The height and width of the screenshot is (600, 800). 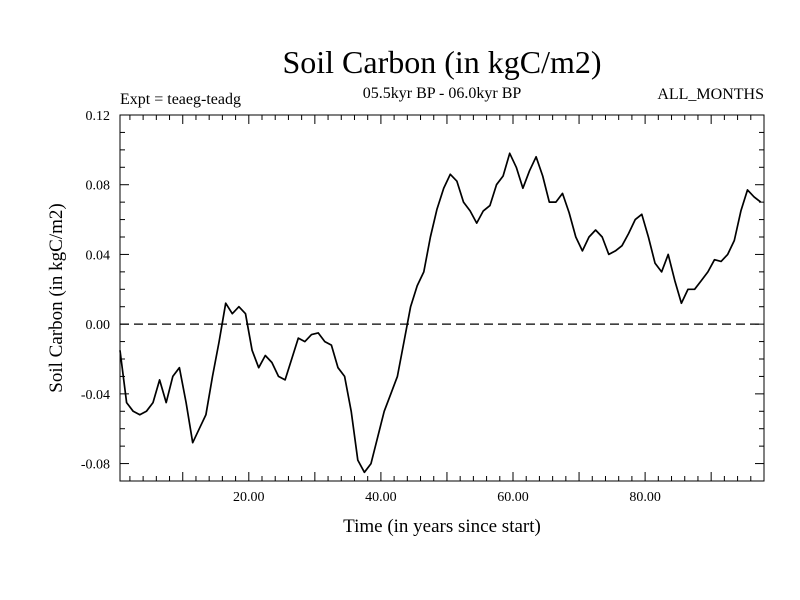 What do you see at coordinates (447, 497) in the screenshot?
I see `x-tick-labels: 20.00 40.00 60.00 80.00` at bounding box center [447, 497].